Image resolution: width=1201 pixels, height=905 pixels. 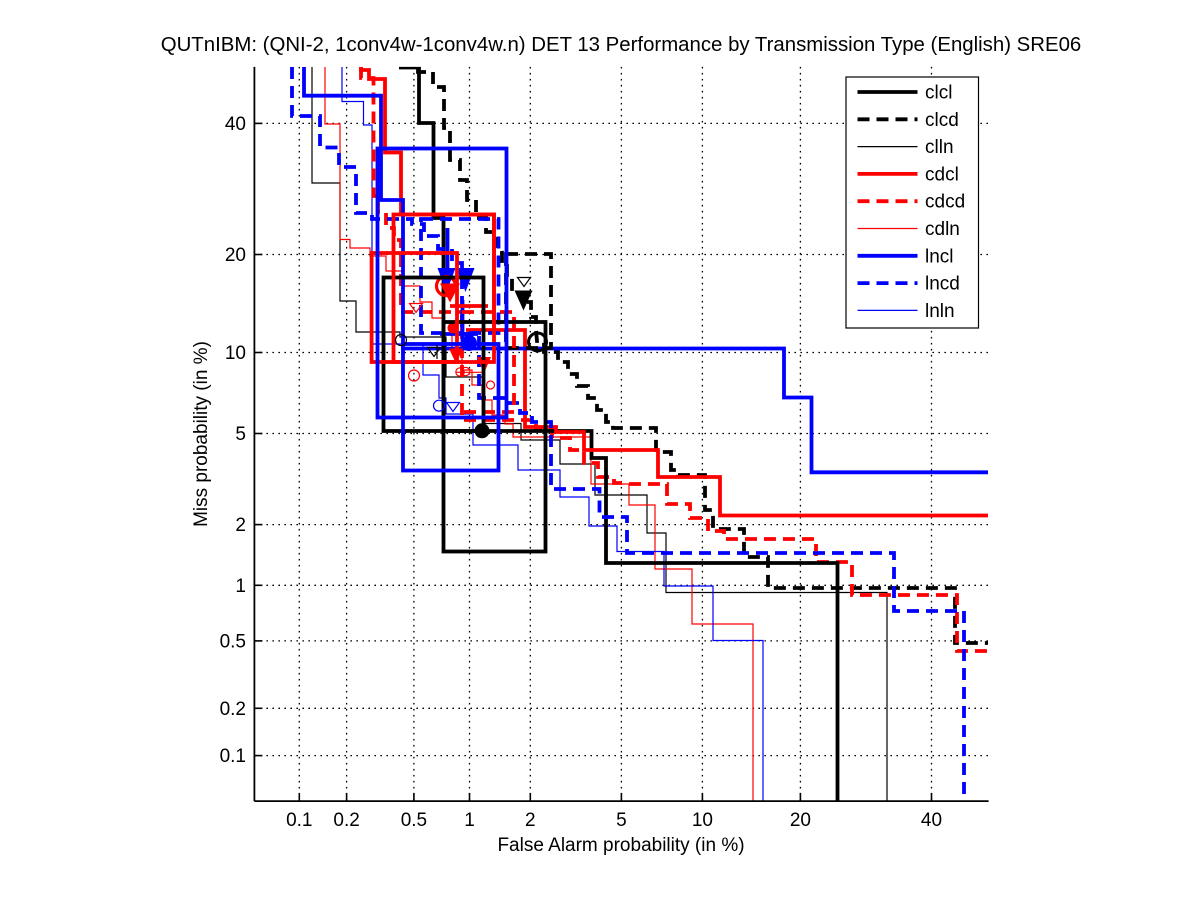 What do you see at coordinates (939, 256) in the screenshot?
I see `svg-text: lncl` at bounding box center [939, 256].